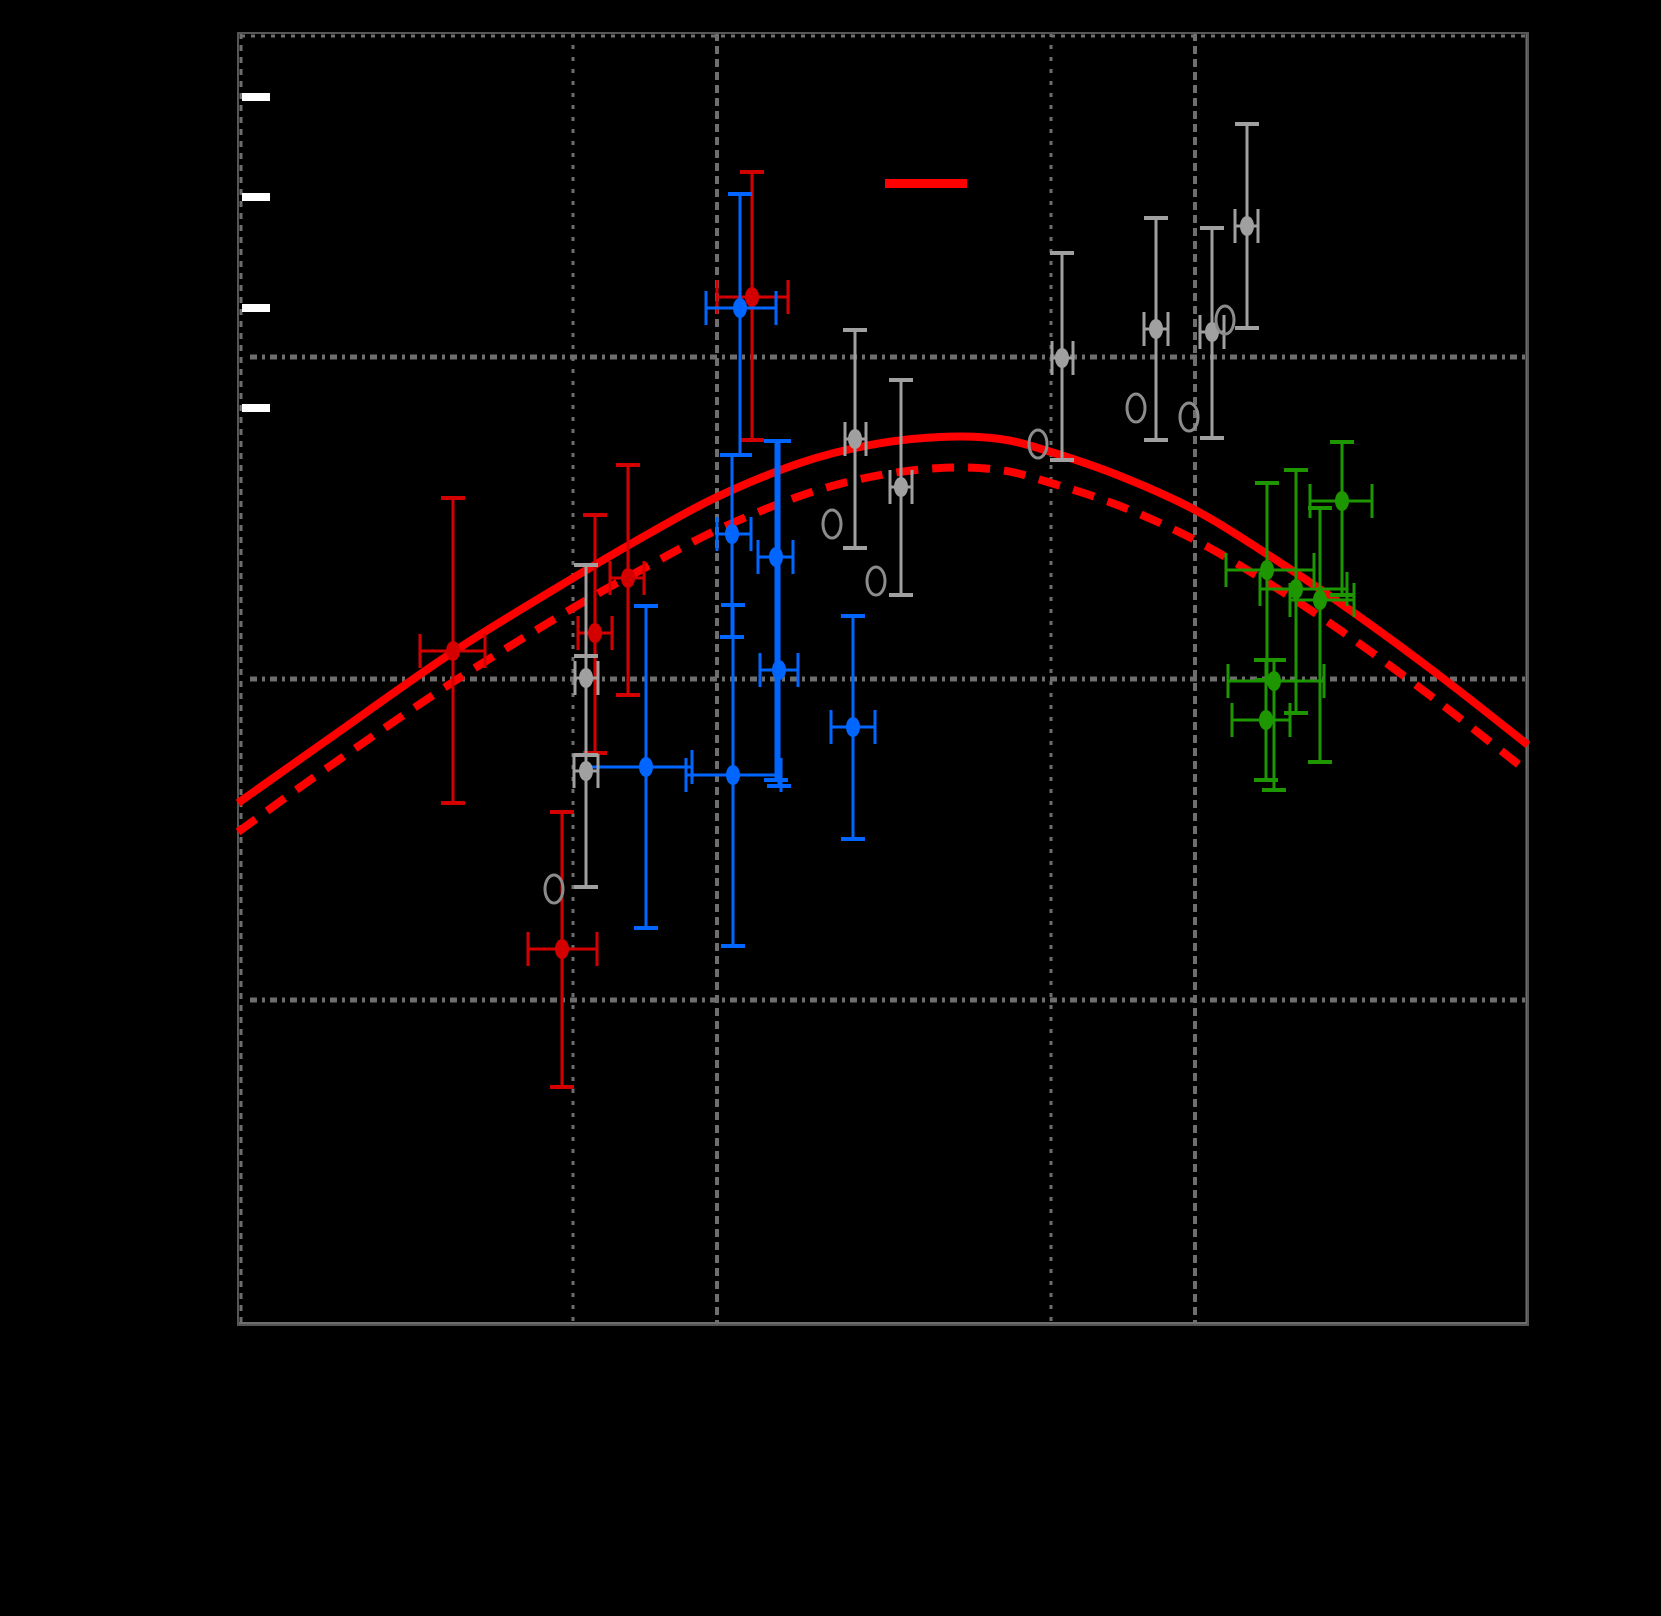  I want to click on series-green, so click(1299, 616).